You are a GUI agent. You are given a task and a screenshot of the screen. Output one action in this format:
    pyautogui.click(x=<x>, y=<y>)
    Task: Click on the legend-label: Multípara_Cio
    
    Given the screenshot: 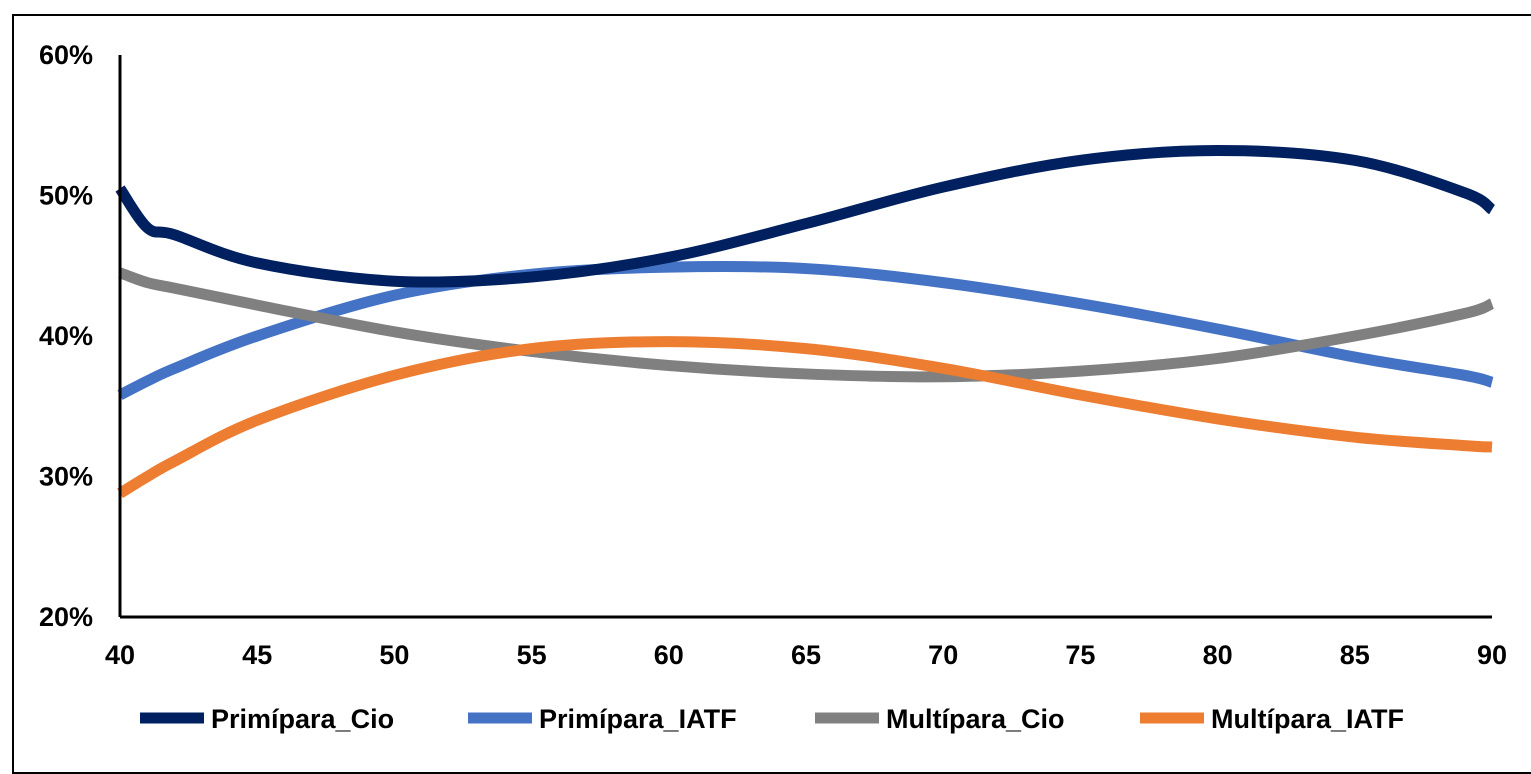 What is the action you would take?
    pyautogui.click(x=975, y=719)
    